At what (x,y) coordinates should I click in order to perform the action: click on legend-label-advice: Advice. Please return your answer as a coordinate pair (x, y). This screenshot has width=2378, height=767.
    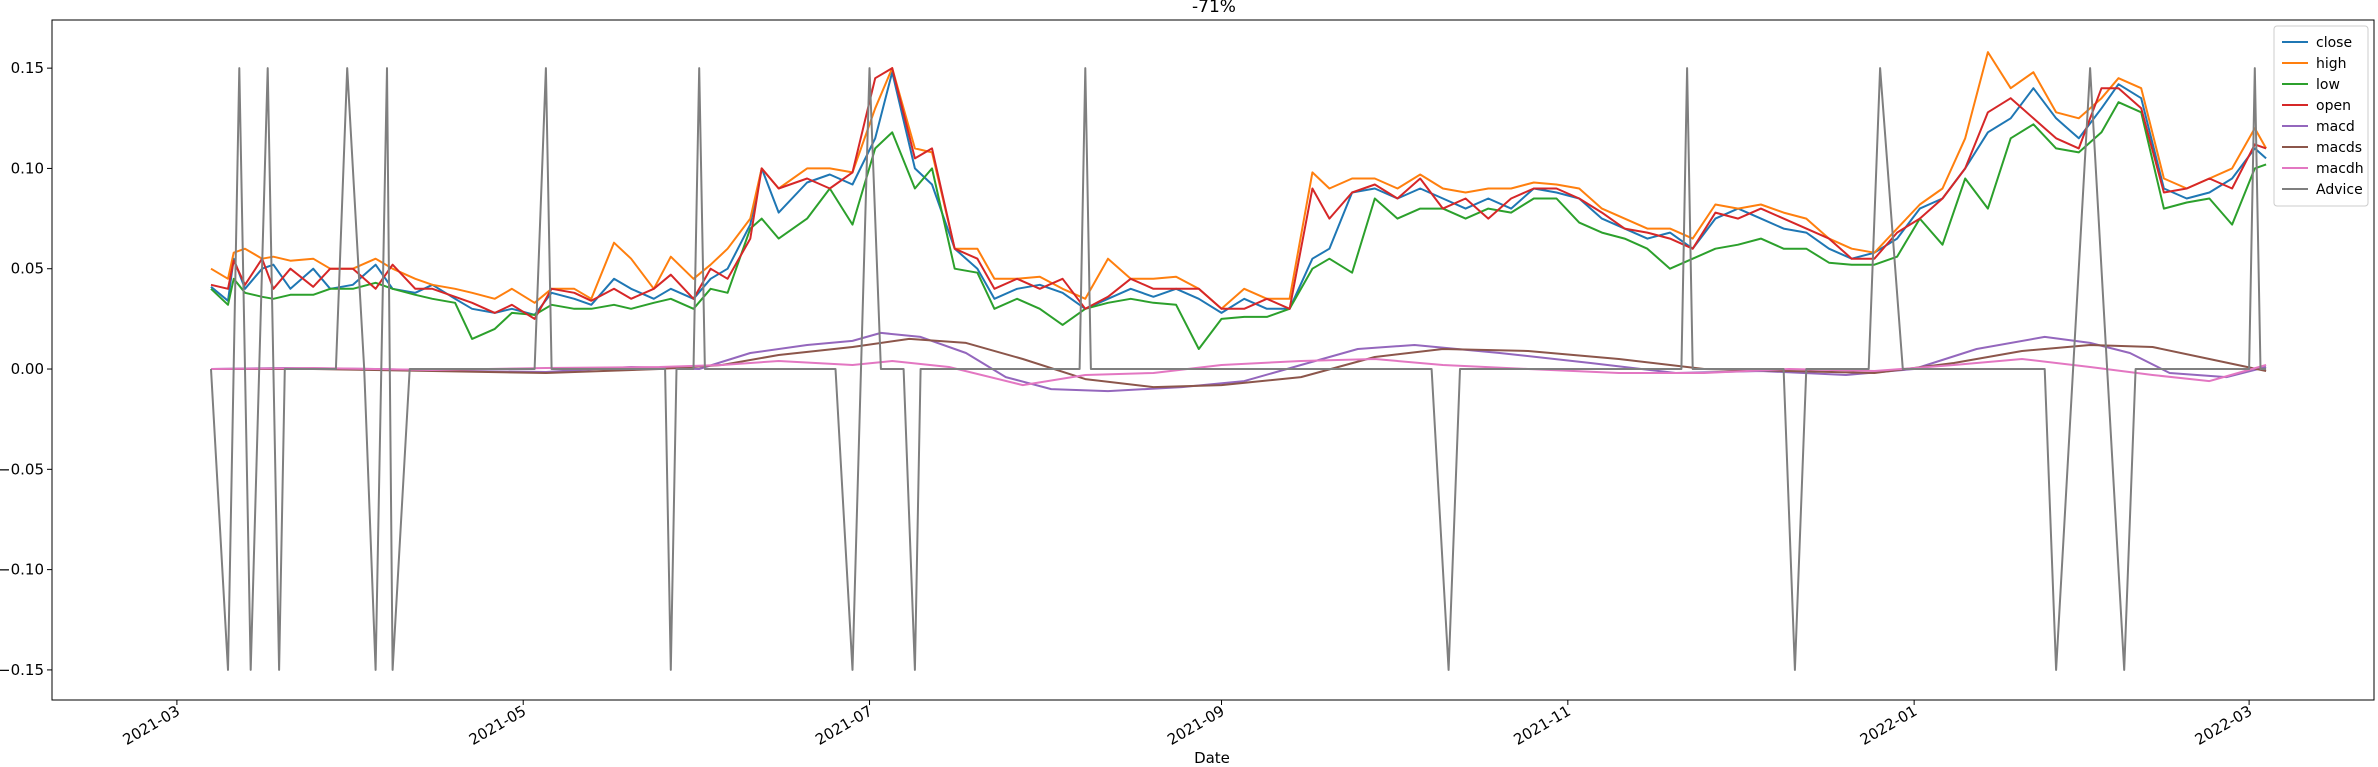
    Looking at the image, I should click on (2339, 190).